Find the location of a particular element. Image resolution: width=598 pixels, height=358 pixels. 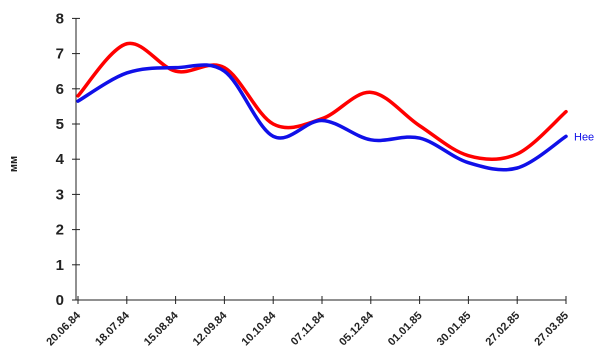

y-tick-label: 3 is located at coordinates (60, 194).